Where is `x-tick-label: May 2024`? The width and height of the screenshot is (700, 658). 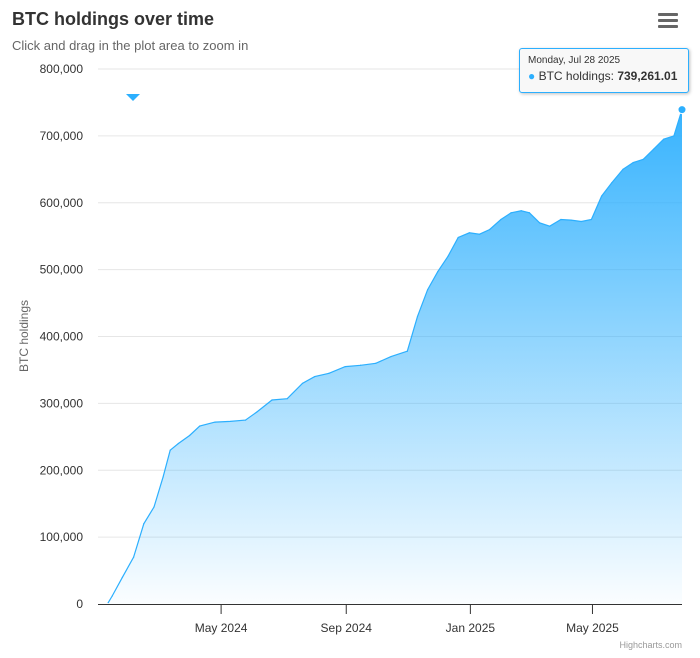 x-tick-label: May 2024 is located at coordinates (221, 628).